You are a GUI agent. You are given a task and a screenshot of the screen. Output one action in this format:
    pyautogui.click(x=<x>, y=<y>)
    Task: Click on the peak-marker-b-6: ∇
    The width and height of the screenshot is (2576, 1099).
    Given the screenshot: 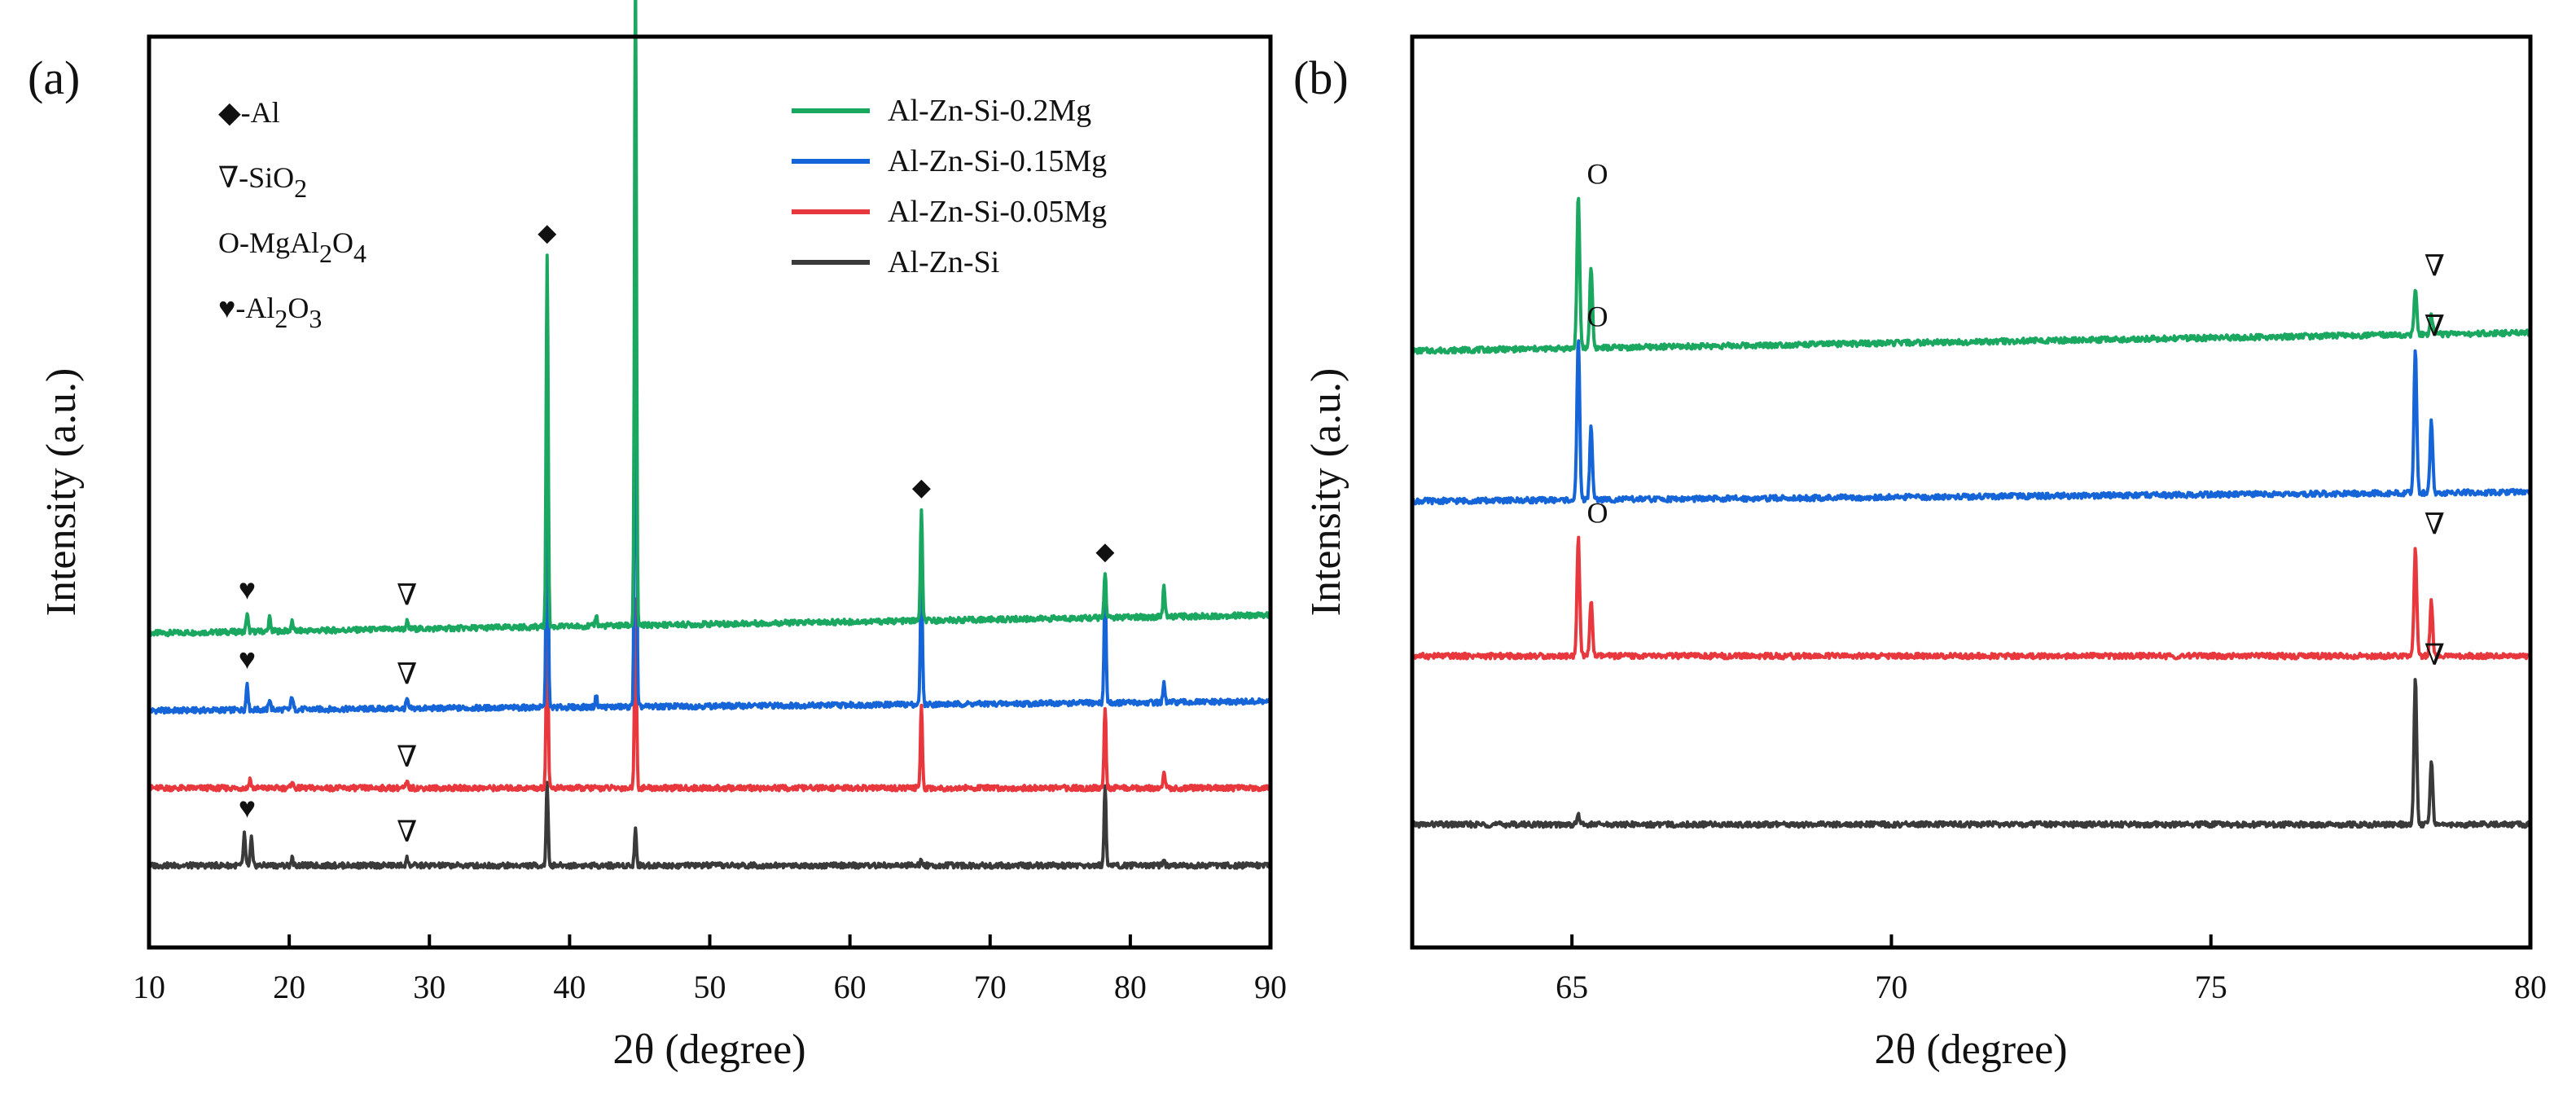 What is the action you would take?
    pyautogui.click(x=2435, y=655)
    